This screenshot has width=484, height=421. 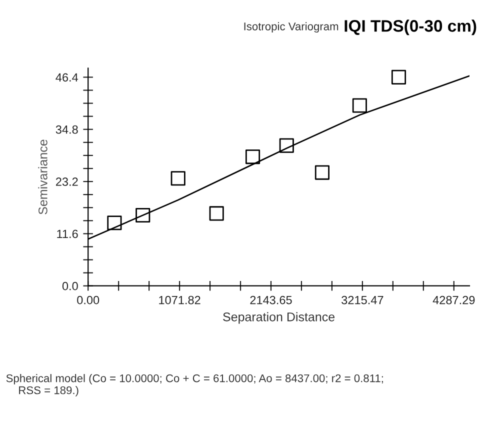 What do you see at coordinates (291, 27) in the screenshot?
I see `chart-subtitle: Isotropic Variogram` at bounding box center [291, 27].